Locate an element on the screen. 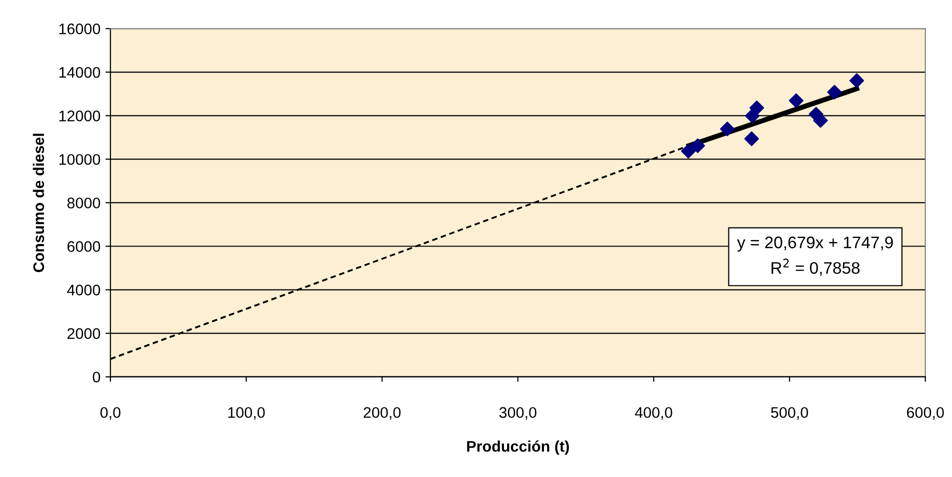 The width and height of the screenshot is (952, 477). annotation: R$^{2}$ = 0,7858 is located at coordinates (816, 267).